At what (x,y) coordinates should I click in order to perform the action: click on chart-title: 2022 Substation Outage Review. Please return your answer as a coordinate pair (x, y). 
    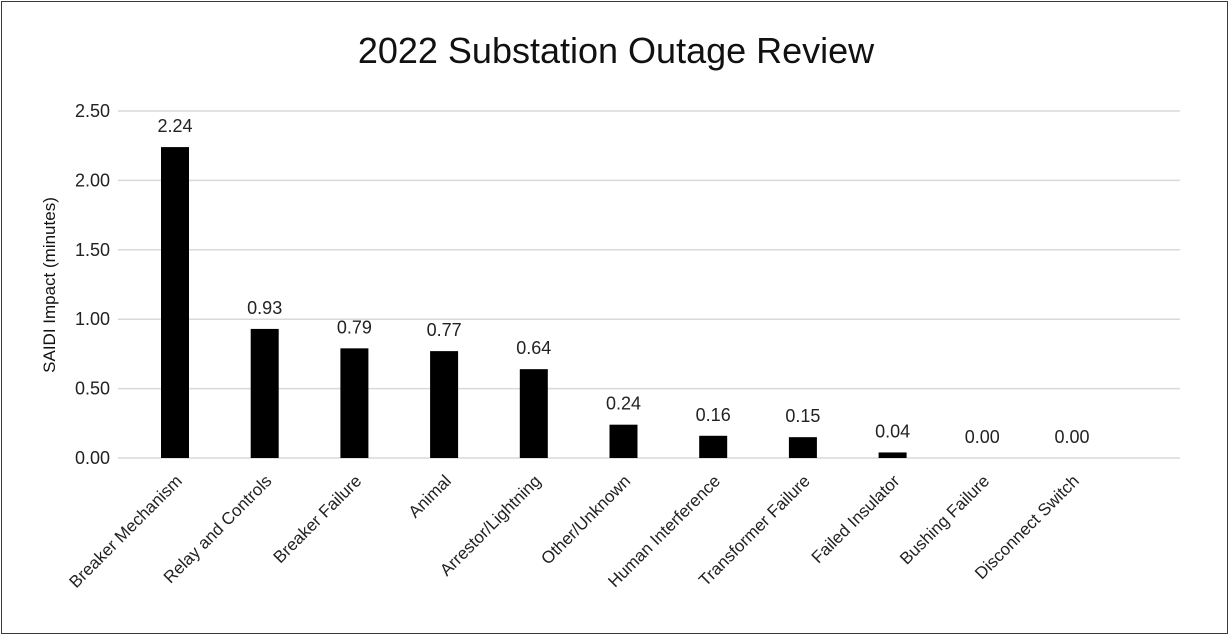
    Looking at the image, I should click on (616, 50).